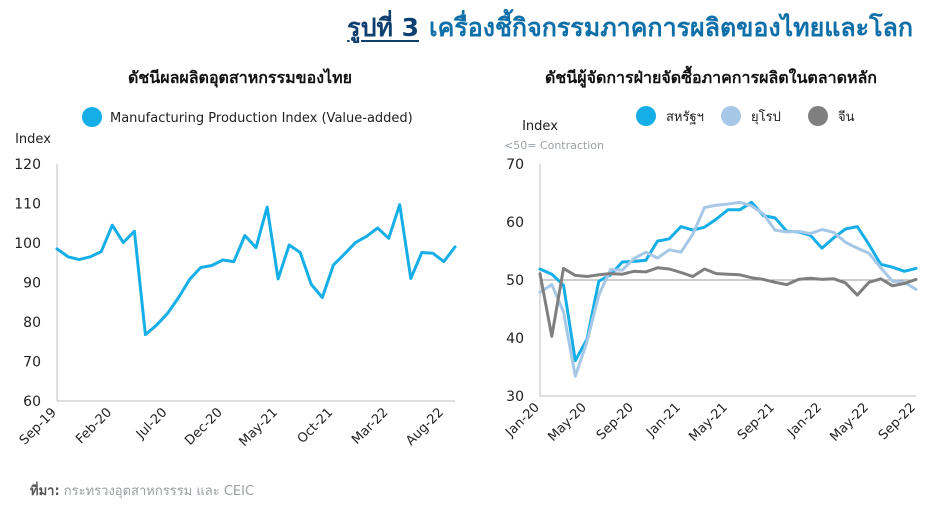 The width and height of the screenshot is (941, 507). Describe the element at coordinates (554, 145) in the screenshot. I see `contraction-note: <50= Contraction` at that location.